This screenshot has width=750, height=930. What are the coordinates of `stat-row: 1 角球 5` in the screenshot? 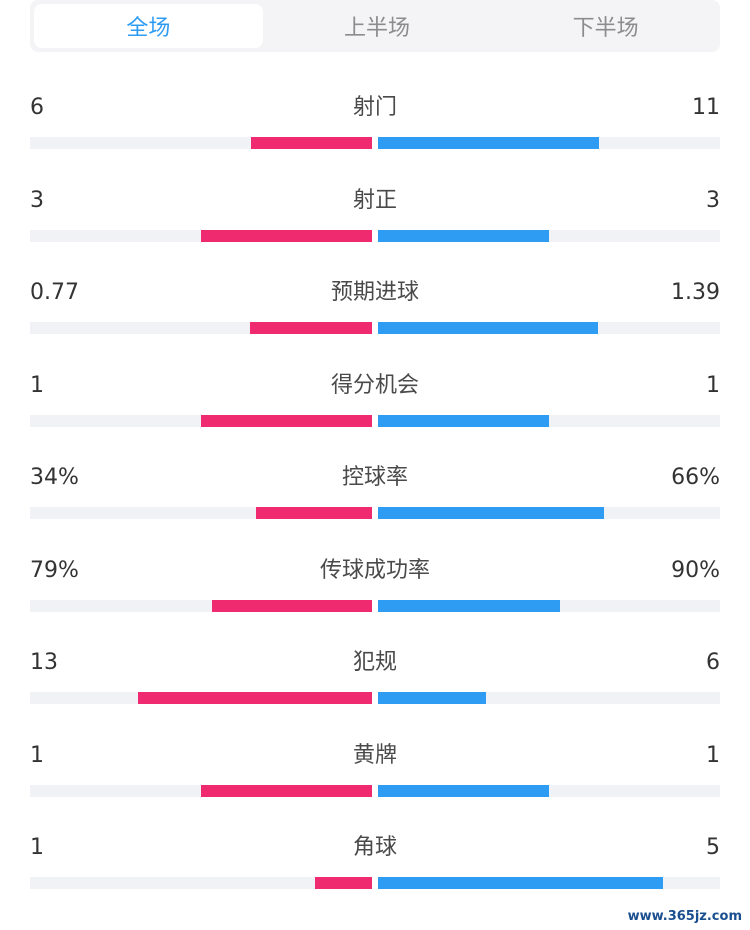 It's located at (375, 876).